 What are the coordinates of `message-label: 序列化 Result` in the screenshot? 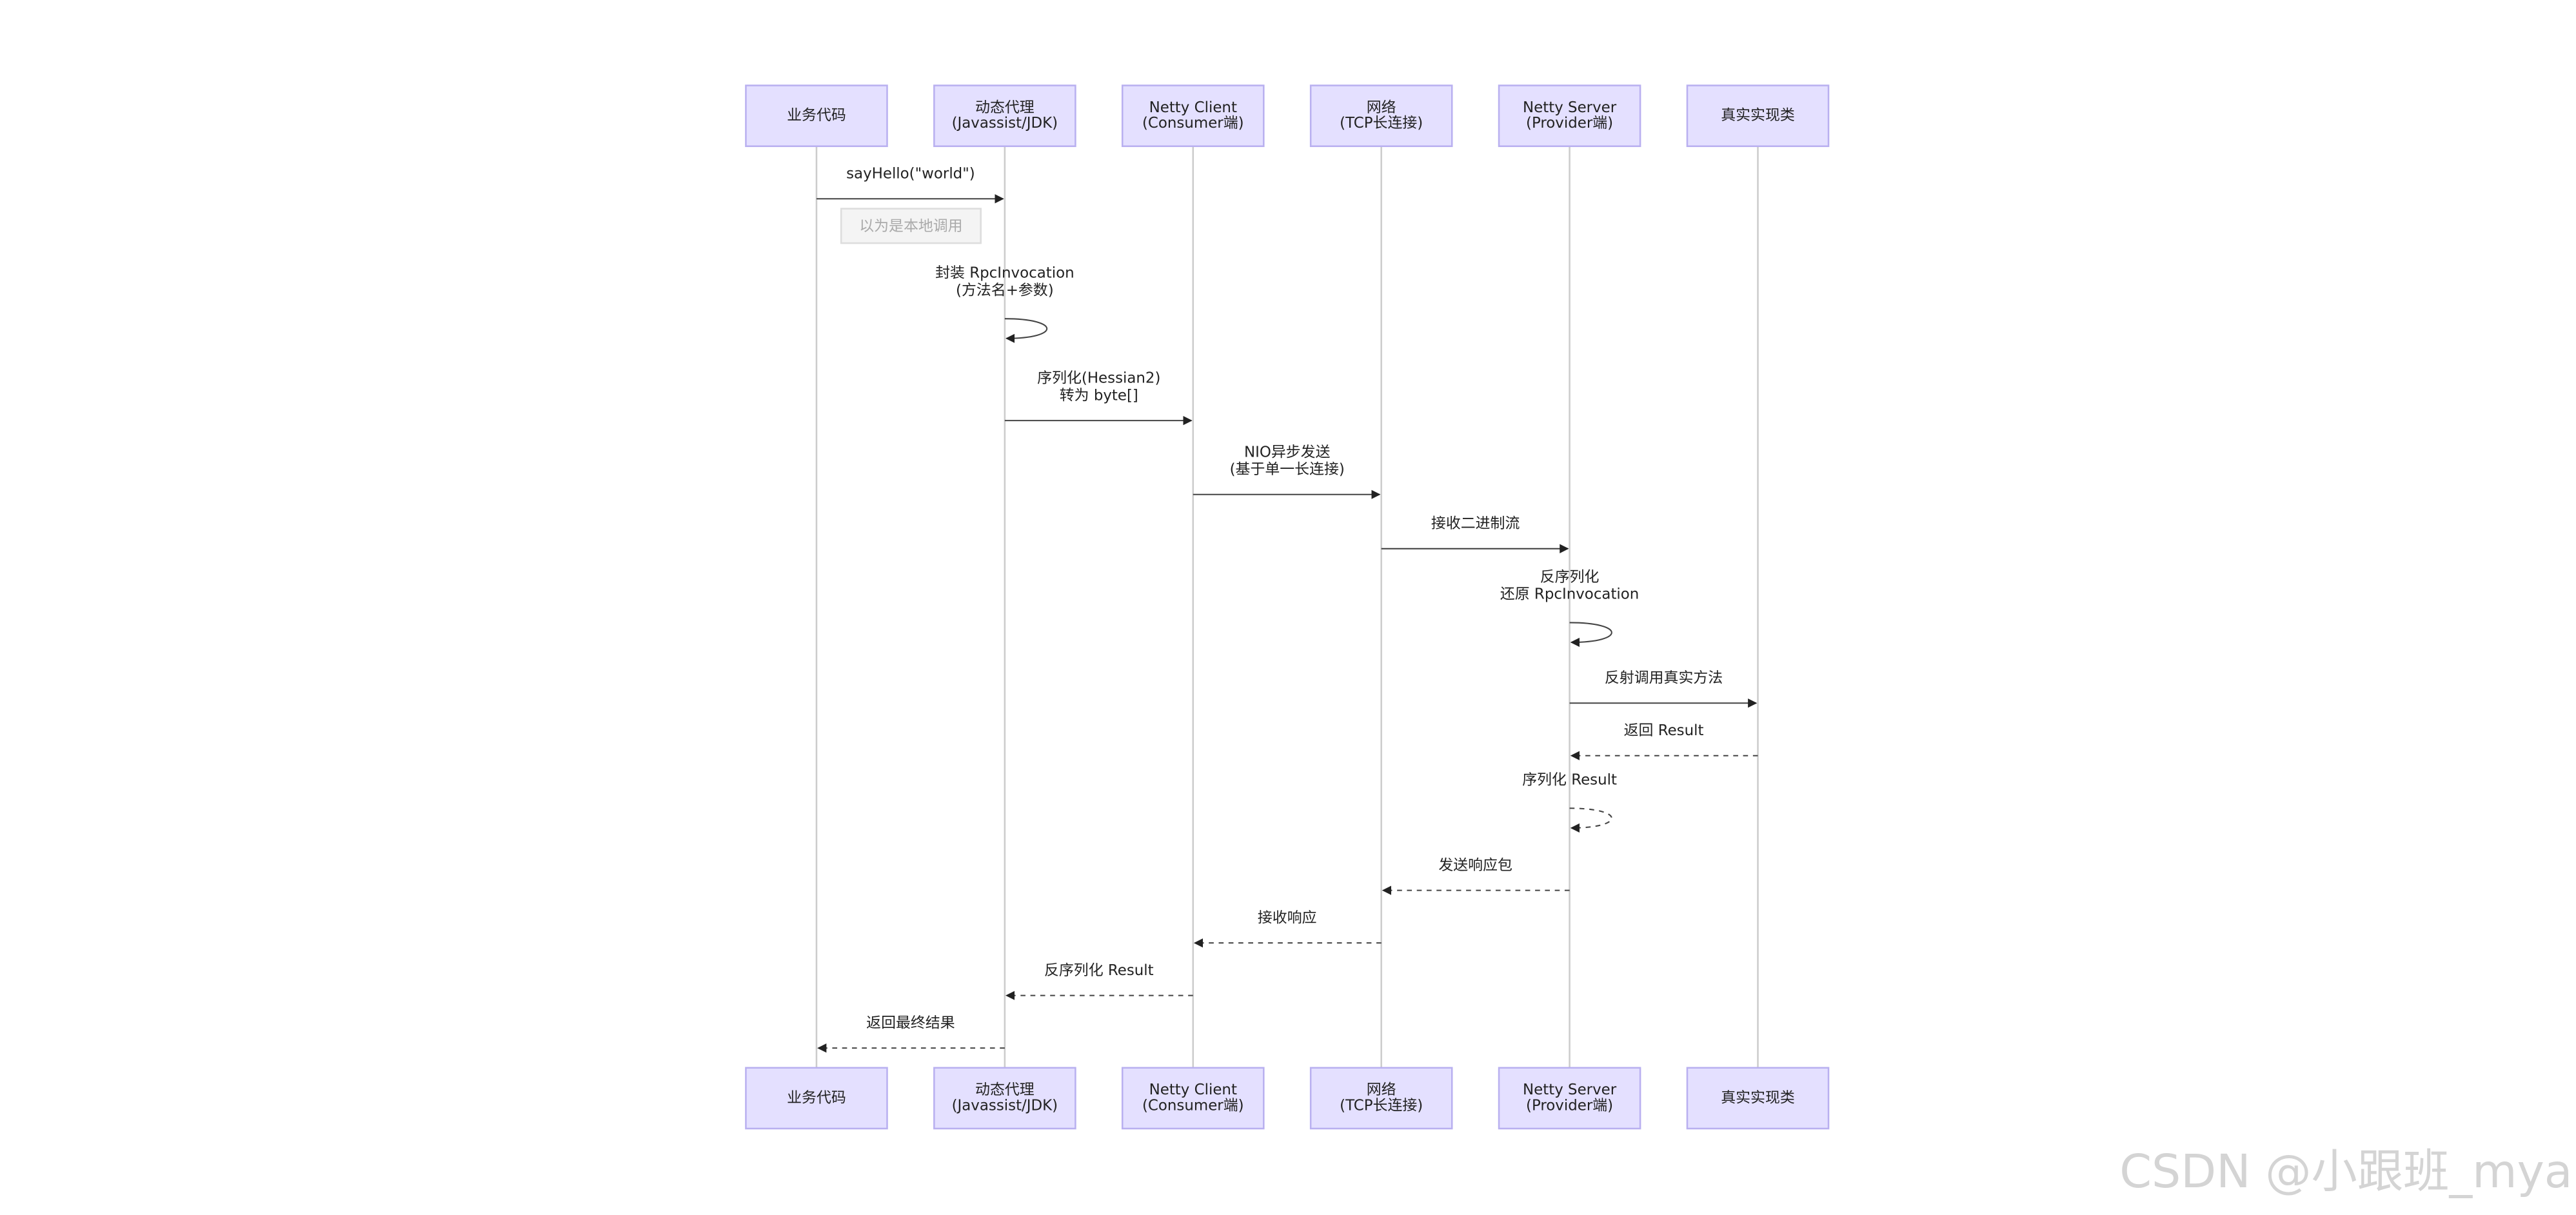 It's located at (1569, 780).